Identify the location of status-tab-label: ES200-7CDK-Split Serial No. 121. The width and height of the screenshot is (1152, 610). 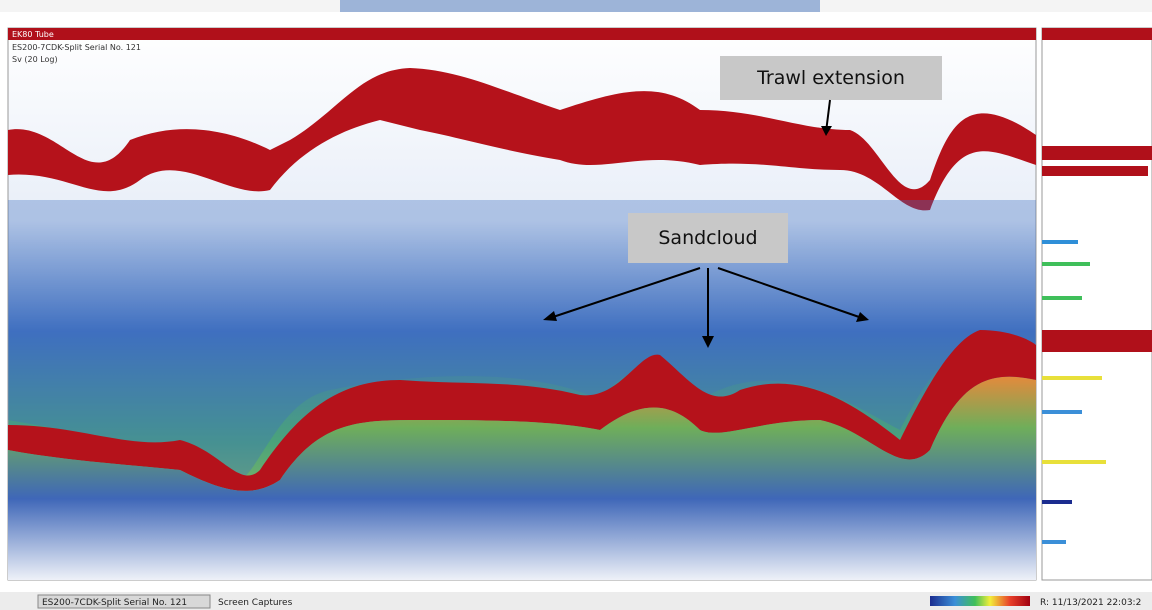
(114, 603).